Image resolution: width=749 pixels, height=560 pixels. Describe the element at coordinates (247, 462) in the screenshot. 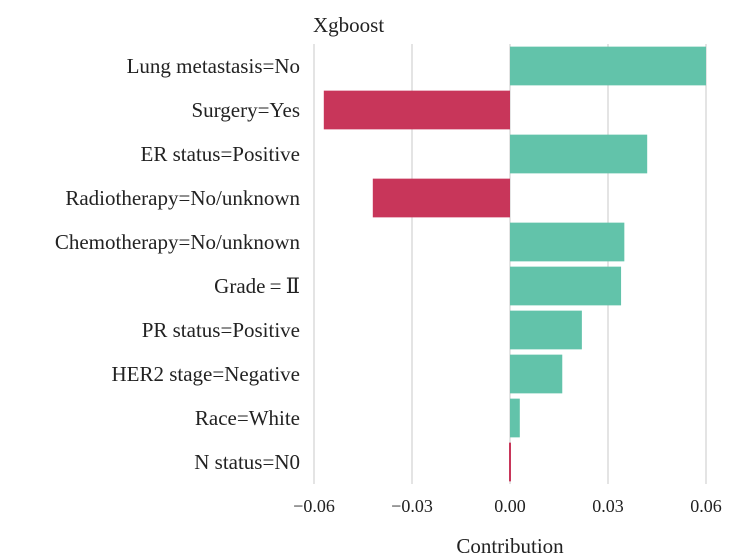

I see `category-label: N status=N0` at that location.